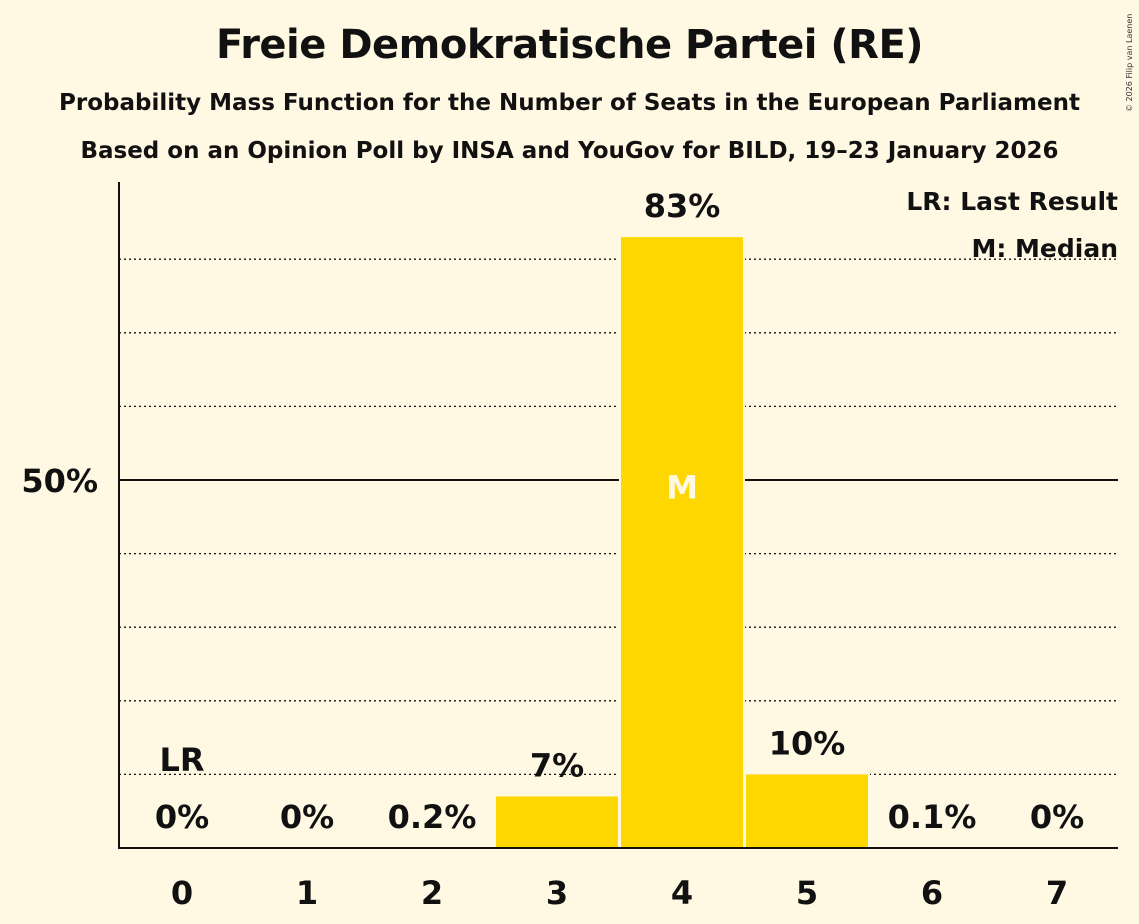 This screenshot has width=1139, height=924. I want to click on last-result-marker: LR, so click(181, 760).